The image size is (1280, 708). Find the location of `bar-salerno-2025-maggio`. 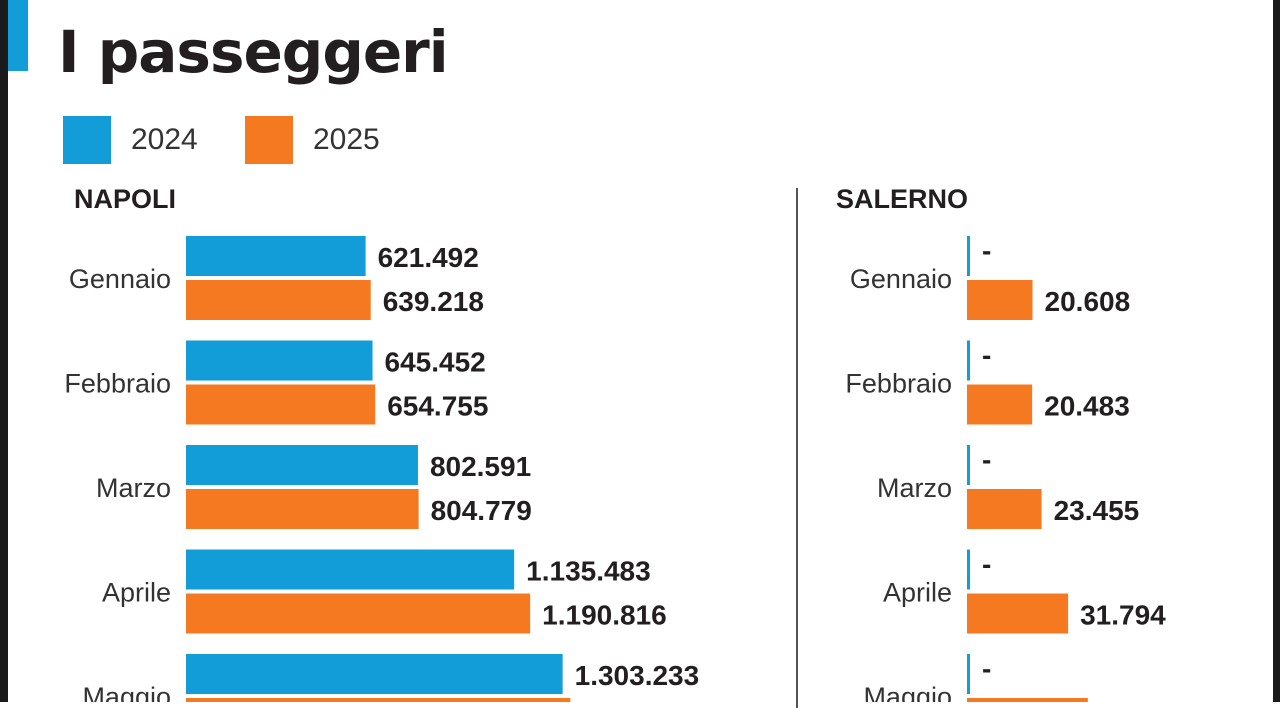

bar-salerno-2025-maggio is located at coordinates (1027, 700).